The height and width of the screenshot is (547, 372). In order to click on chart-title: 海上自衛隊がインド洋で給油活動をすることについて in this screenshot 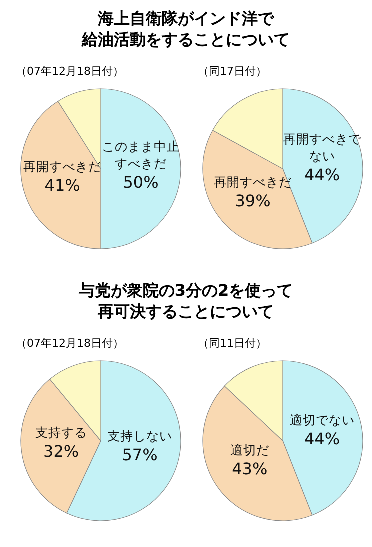, I will do `click(185, 29)`.